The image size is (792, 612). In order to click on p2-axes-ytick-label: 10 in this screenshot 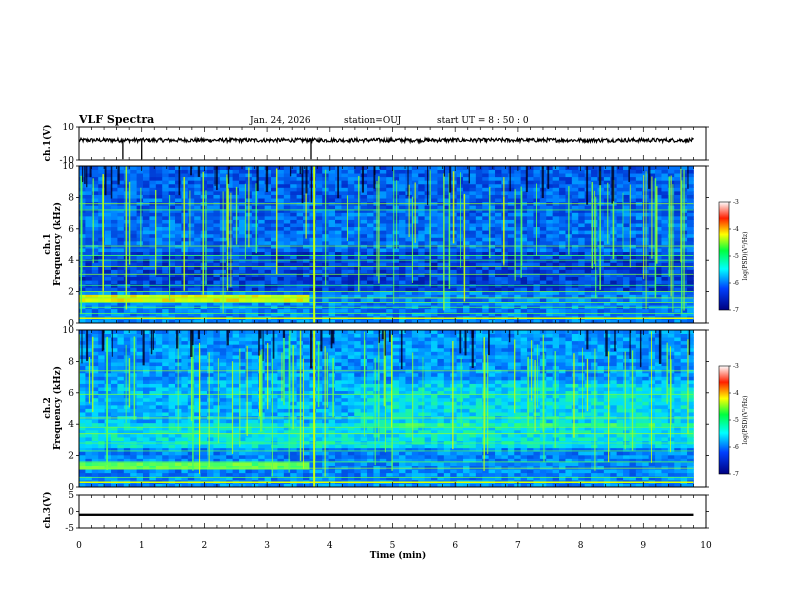, I will do `click(69, 167)`.